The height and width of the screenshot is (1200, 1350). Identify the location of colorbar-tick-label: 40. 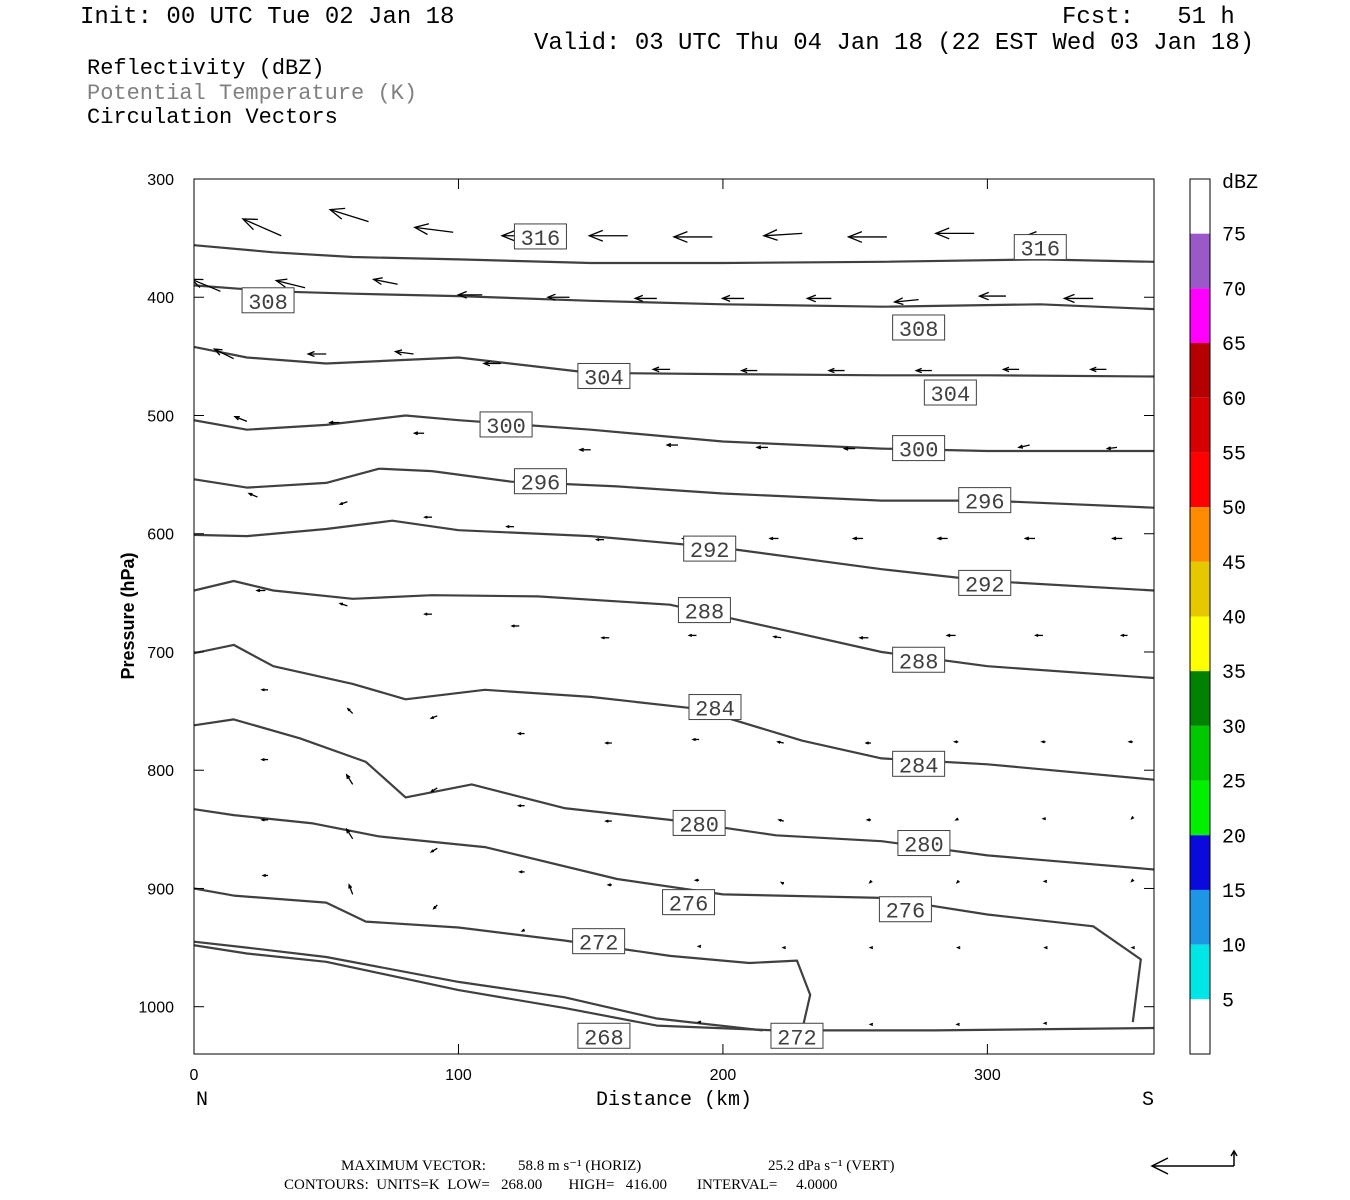
(1234, 619).